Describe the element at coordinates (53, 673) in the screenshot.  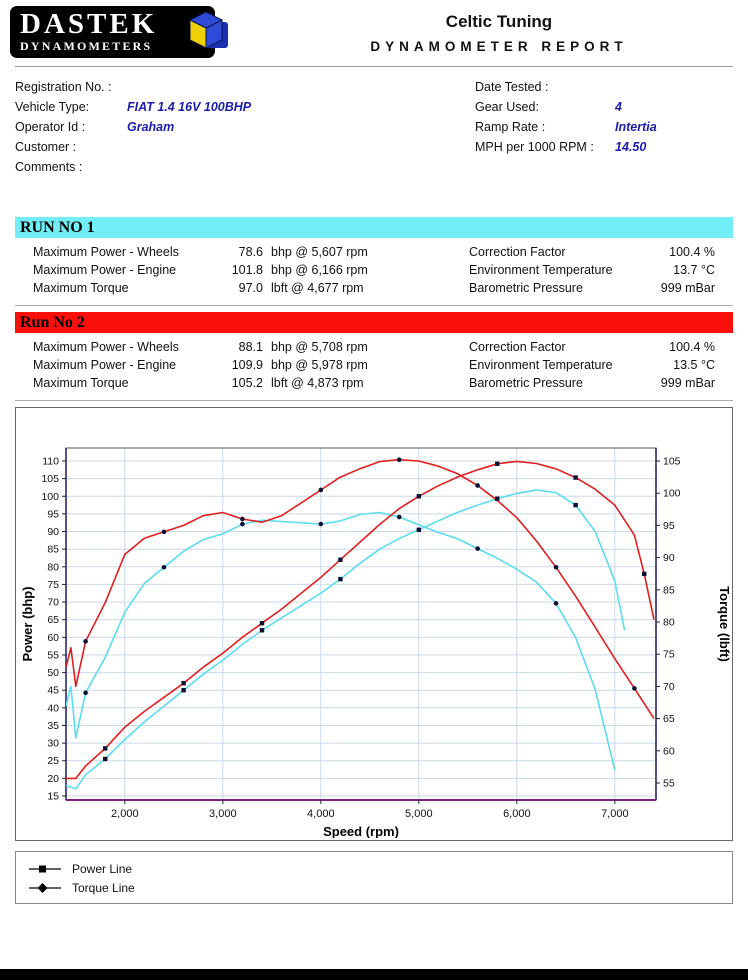
I see `svg-text: 50` at that location.